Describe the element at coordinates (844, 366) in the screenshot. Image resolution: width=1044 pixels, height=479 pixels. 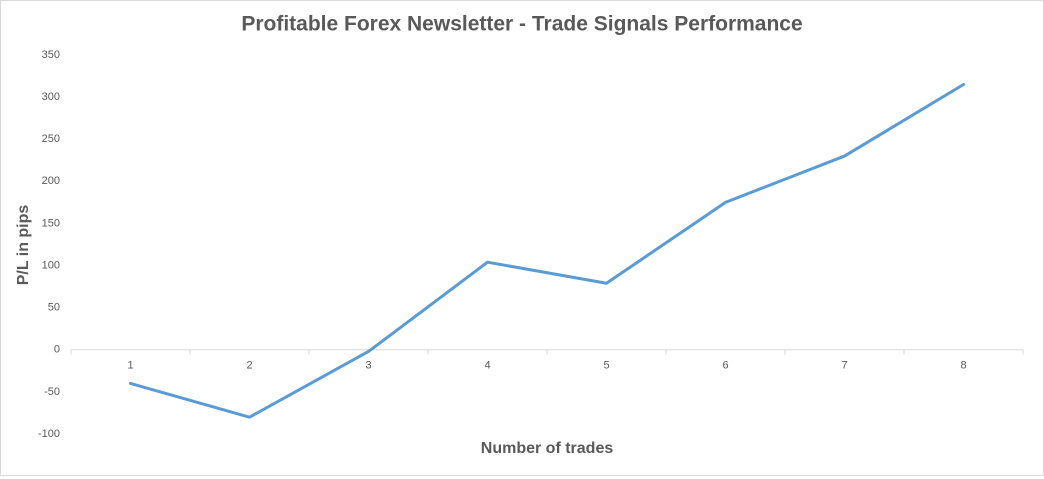
I see `x-tick-label: 7` at that location.